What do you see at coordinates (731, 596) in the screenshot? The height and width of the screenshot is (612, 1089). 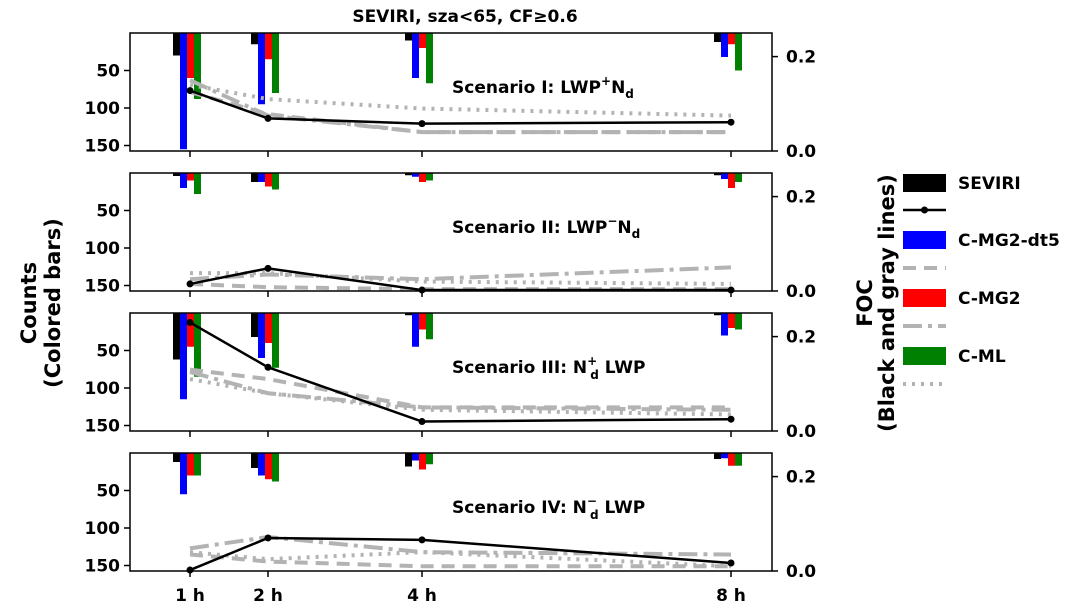 I see `x-tick-label: 8 h` at bounding box center [731, 596].